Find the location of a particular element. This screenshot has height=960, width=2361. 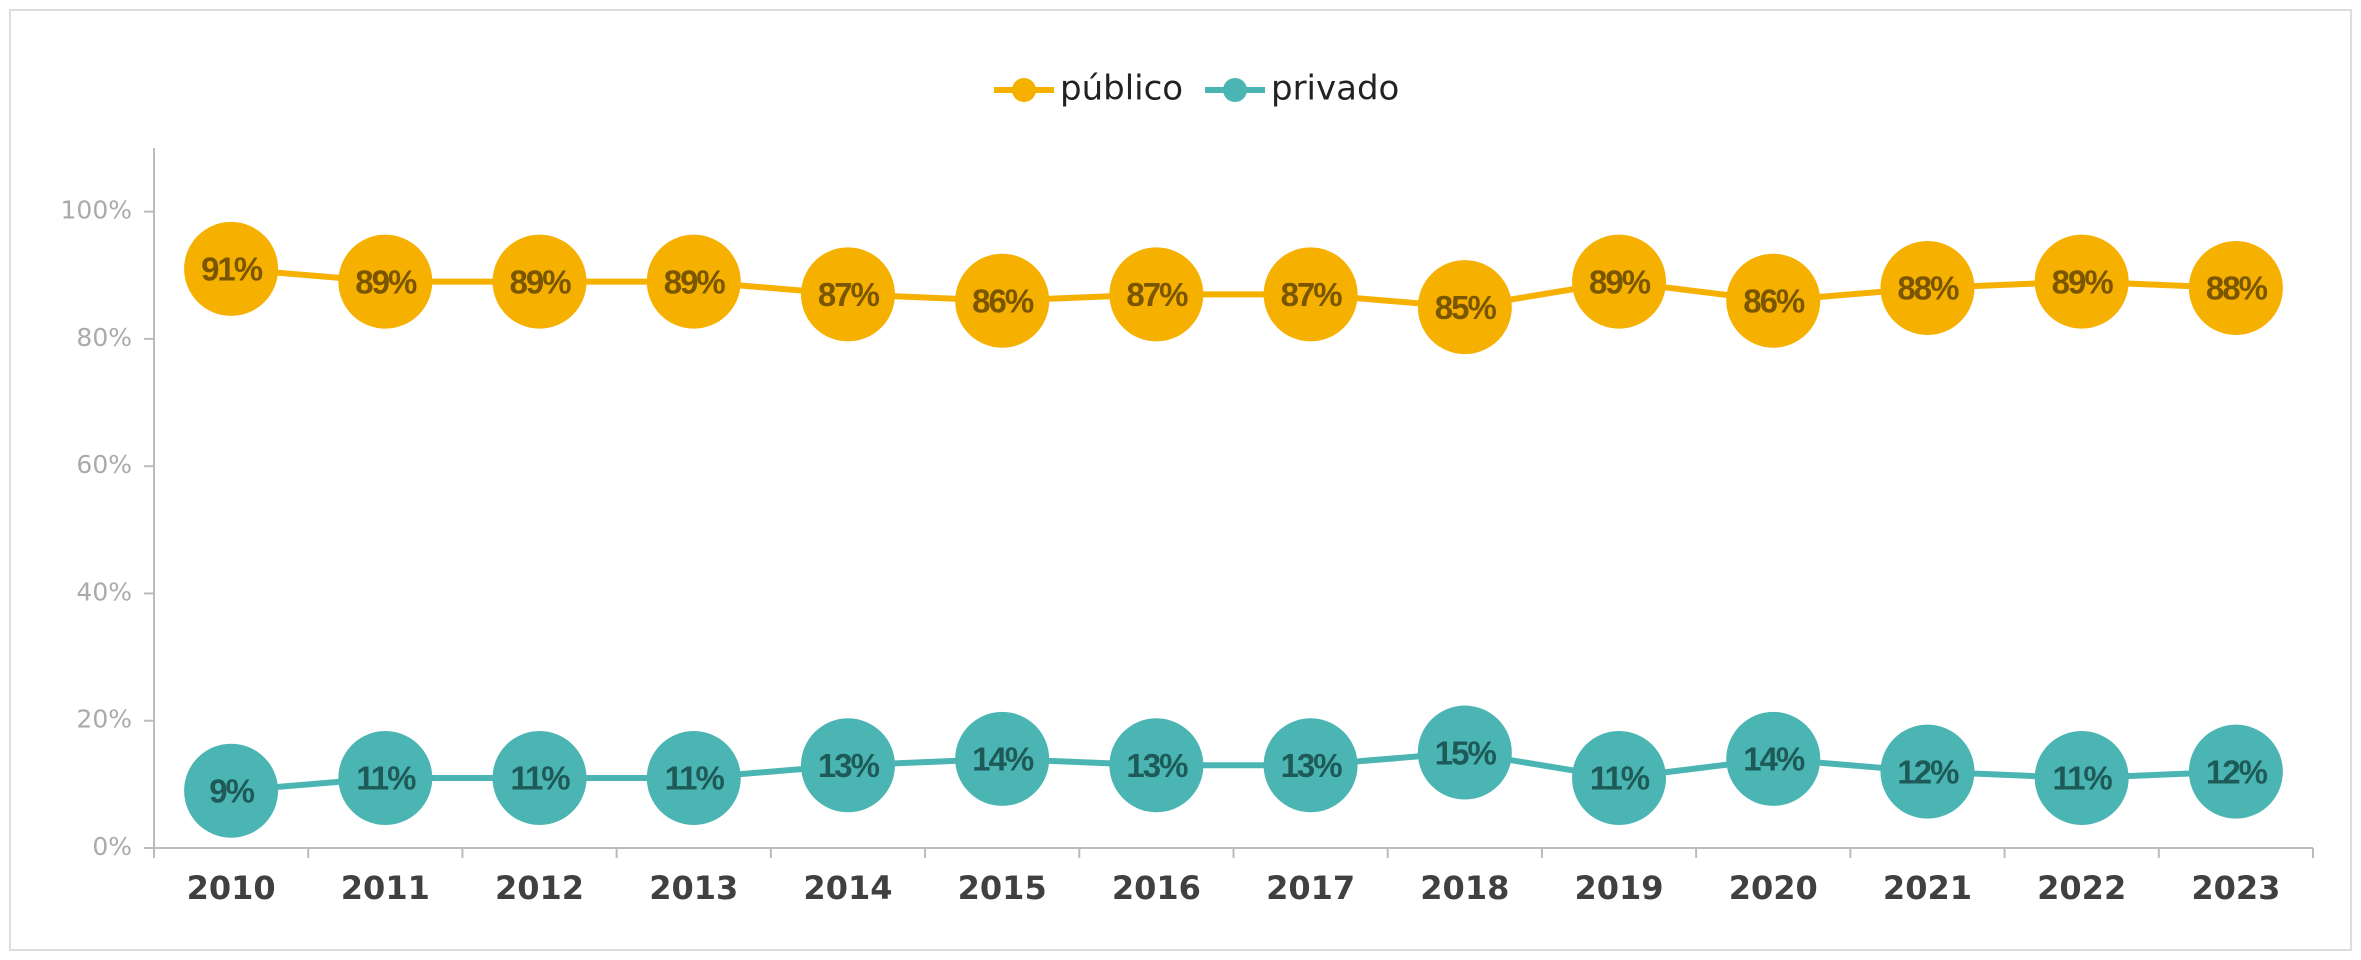

x-tick-label: 2018 is located at coordinates (1464, 888).